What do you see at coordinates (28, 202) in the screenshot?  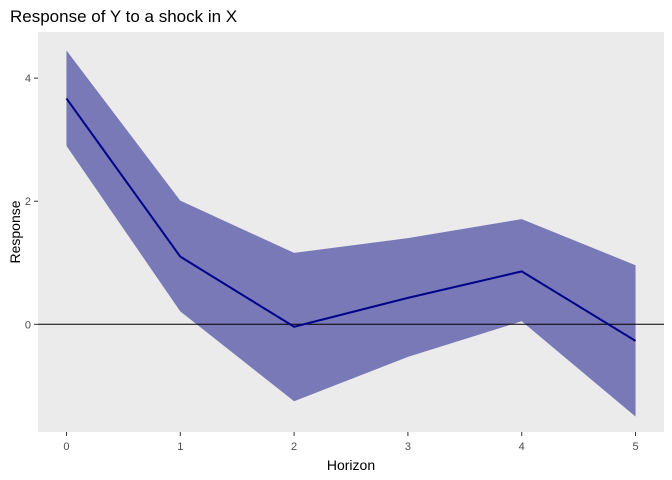 I see `y-tick-label: 2` at bounding box center [28, 202].